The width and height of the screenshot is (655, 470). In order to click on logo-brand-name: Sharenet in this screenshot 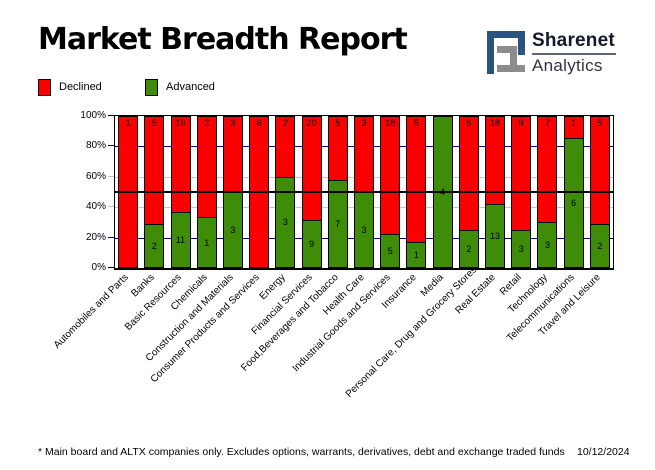, I will do `click(574, 42)`.